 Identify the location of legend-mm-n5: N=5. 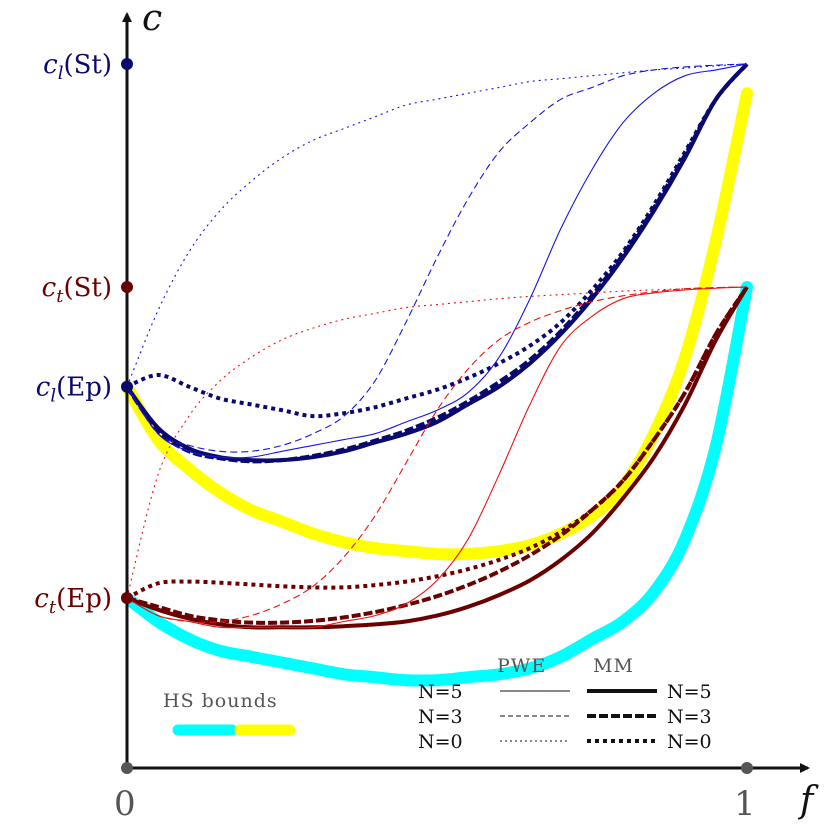
(689, 692).